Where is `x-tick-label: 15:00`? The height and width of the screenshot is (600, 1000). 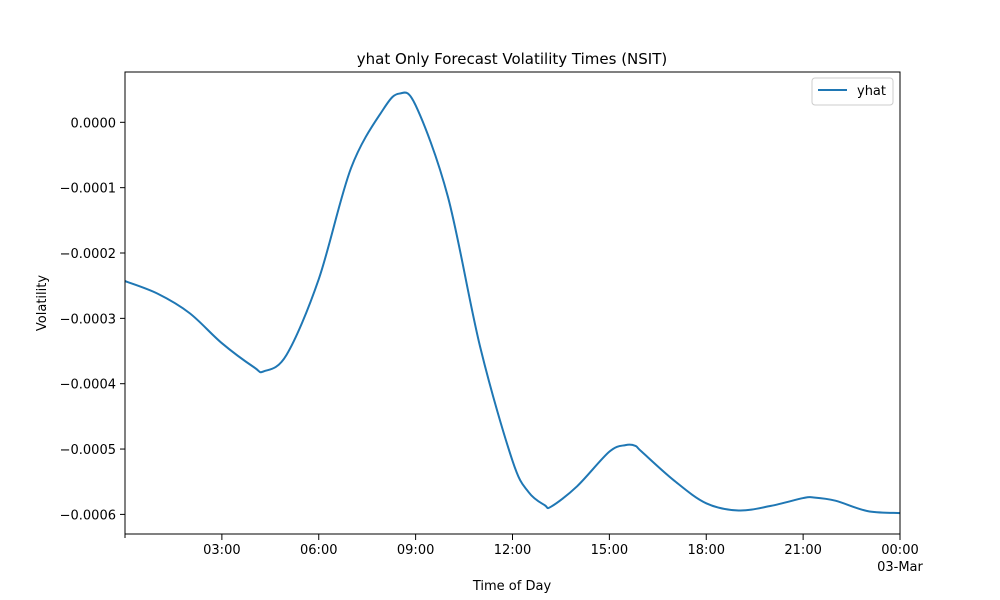 x-tick-label: 15:00 is located at coordinates (609, 550).